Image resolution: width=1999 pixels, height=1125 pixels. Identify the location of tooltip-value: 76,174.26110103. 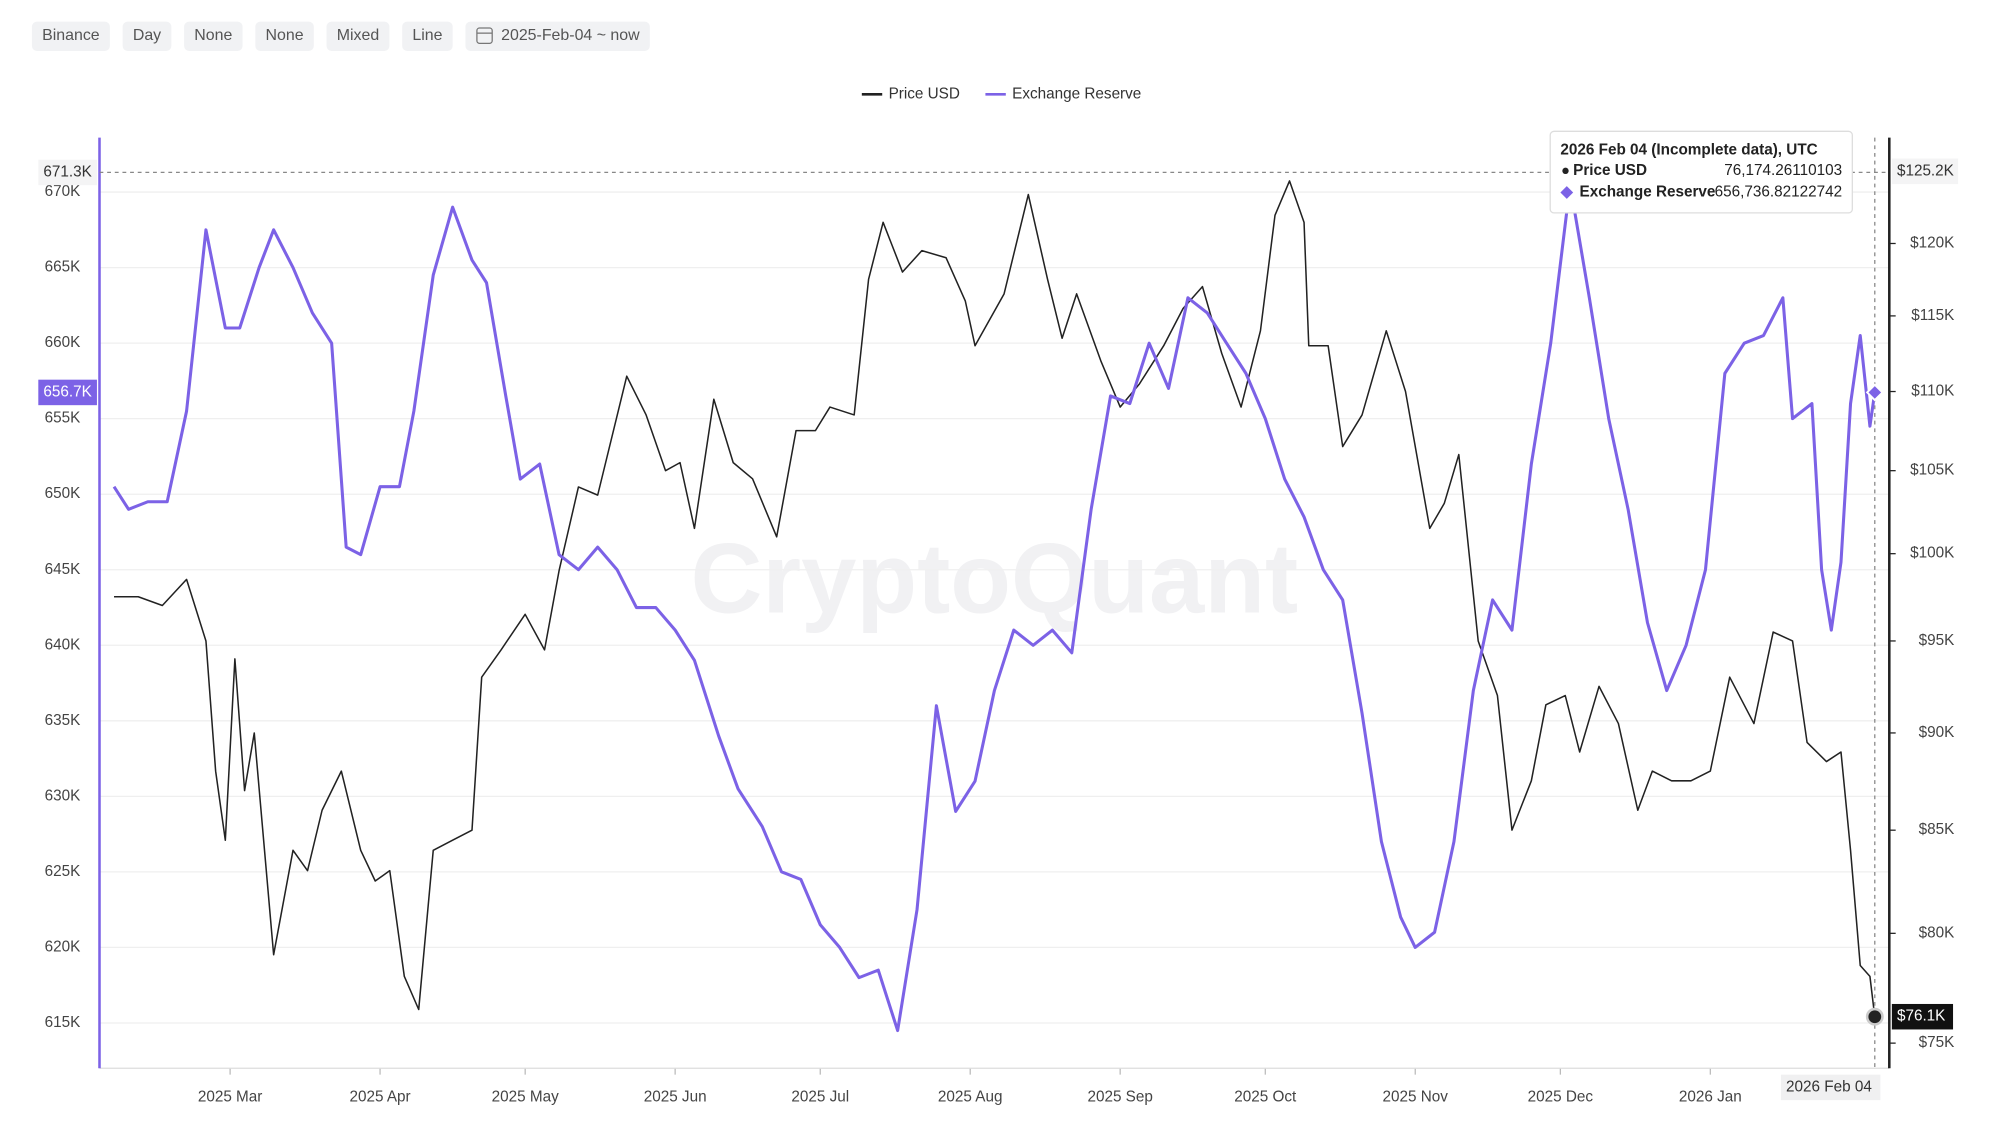
(1783, 170).